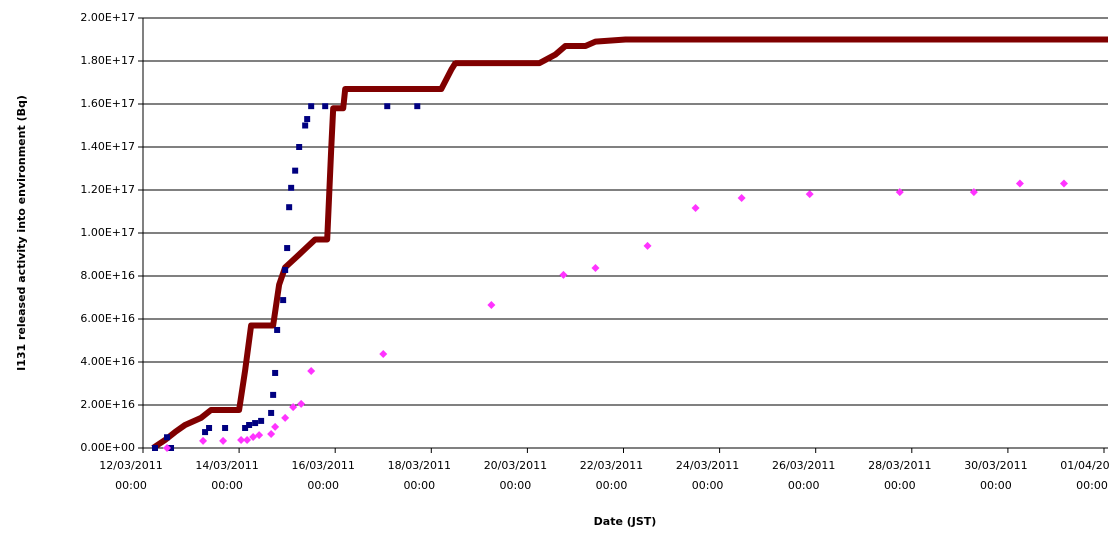  Describe the element at coordinates (107, 447) in the screenshot. I see `y-tick-label: 0.00E+00` at that location.